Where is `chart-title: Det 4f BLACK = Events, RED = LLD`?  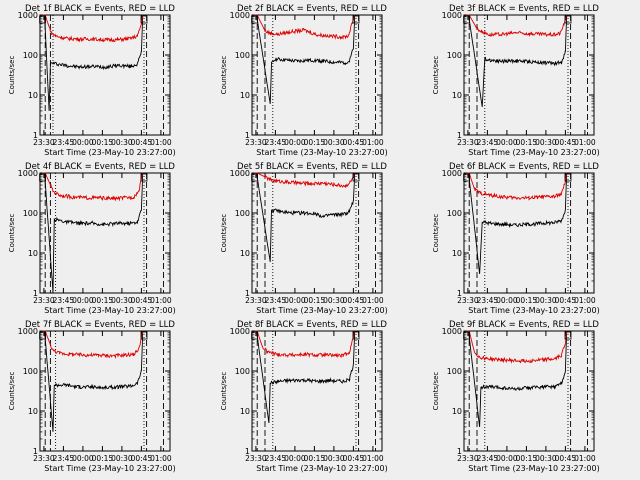 chart-title: Det 4f BLACK = Events, RED = LLD is located at coordinates (100, 167).